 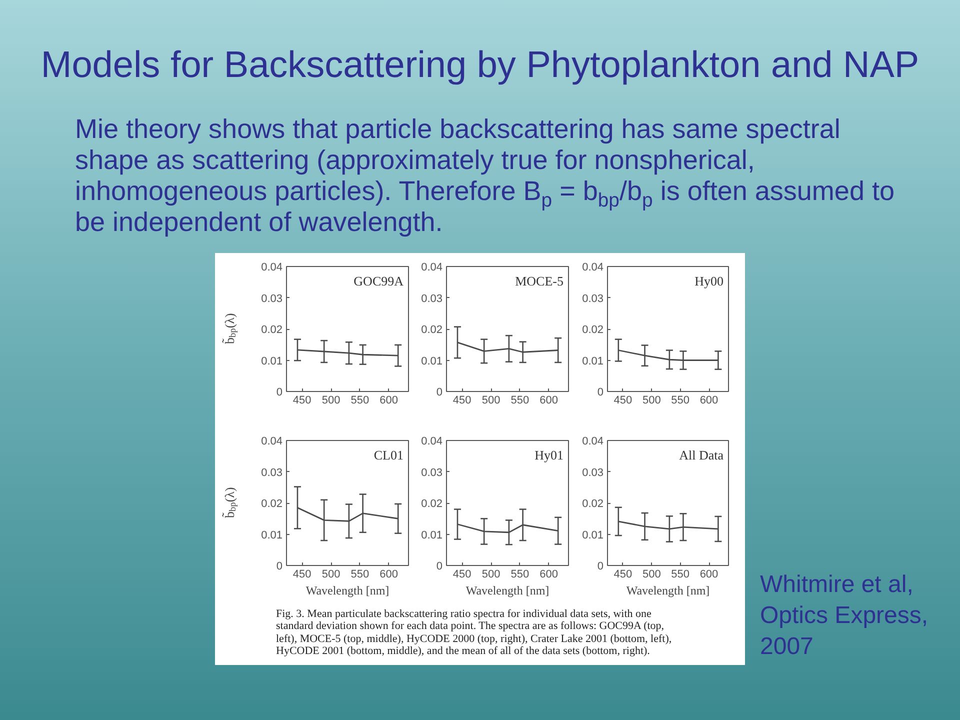 I want to click on text: Models for Backscattering by Phytoplankton and NAP, so click(x=480, y=65).